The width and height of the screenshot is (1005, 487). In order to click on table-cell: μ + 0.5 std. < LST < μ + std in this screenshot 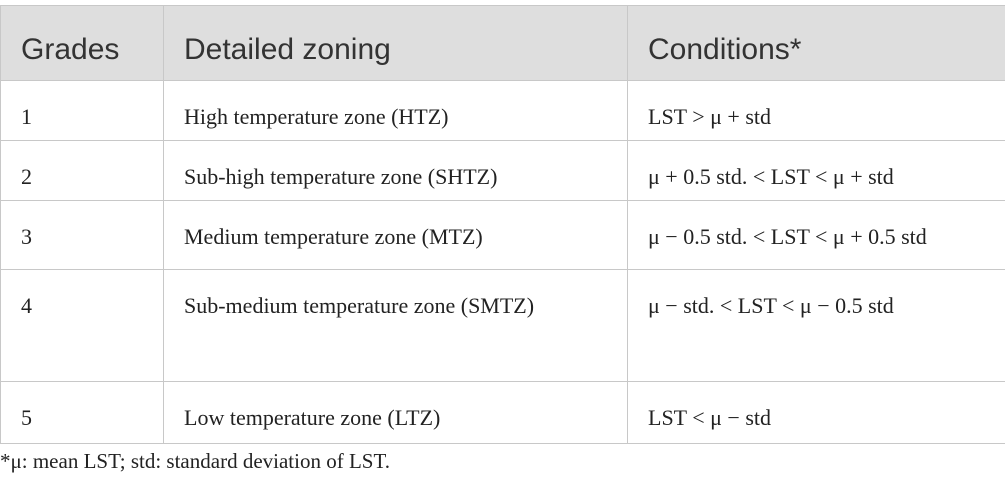, I will do `click(816, 170)`.